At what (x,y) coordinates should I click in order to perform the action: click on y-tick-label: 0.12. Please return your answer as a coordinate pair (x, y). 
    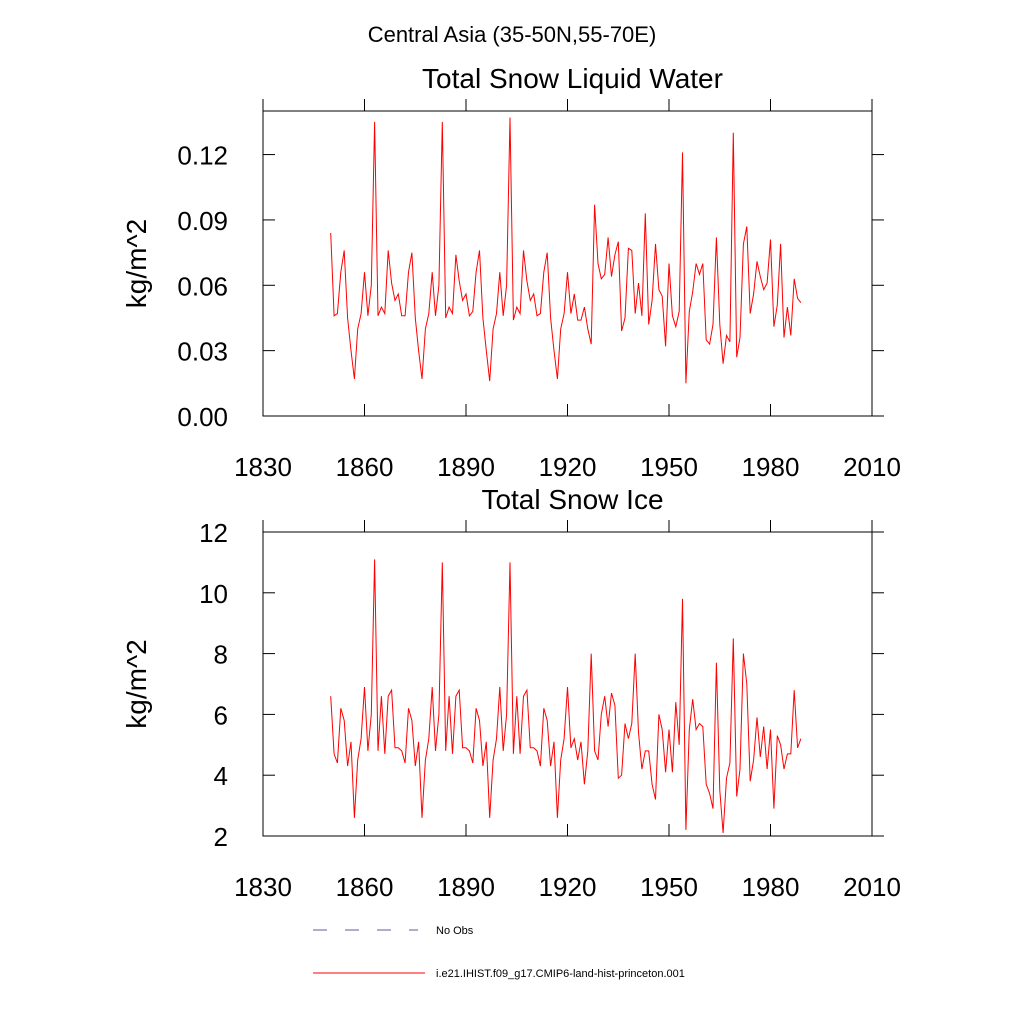
    Looking at the image, I should click on (202, 156).